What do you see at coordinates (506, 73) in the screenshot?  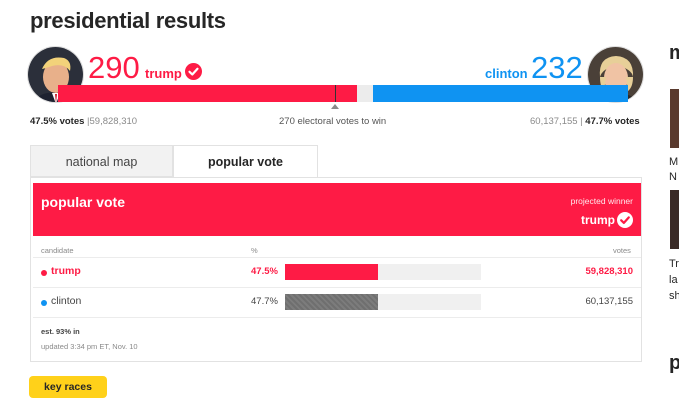 I see `clinton-name: clinton` at bounding box center [506, 73].